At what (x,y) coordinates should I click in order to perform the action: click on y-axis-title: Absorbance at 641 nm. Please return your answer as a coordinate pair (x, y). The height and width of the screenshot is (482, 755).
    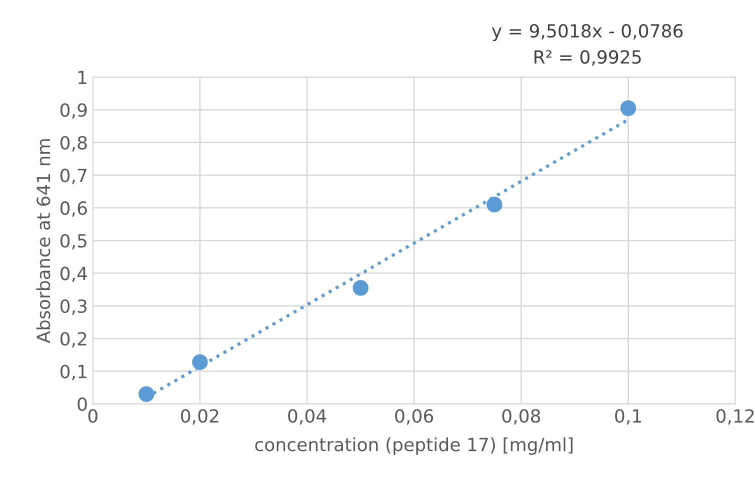
    Looking at the image, I should click on (43, 241).